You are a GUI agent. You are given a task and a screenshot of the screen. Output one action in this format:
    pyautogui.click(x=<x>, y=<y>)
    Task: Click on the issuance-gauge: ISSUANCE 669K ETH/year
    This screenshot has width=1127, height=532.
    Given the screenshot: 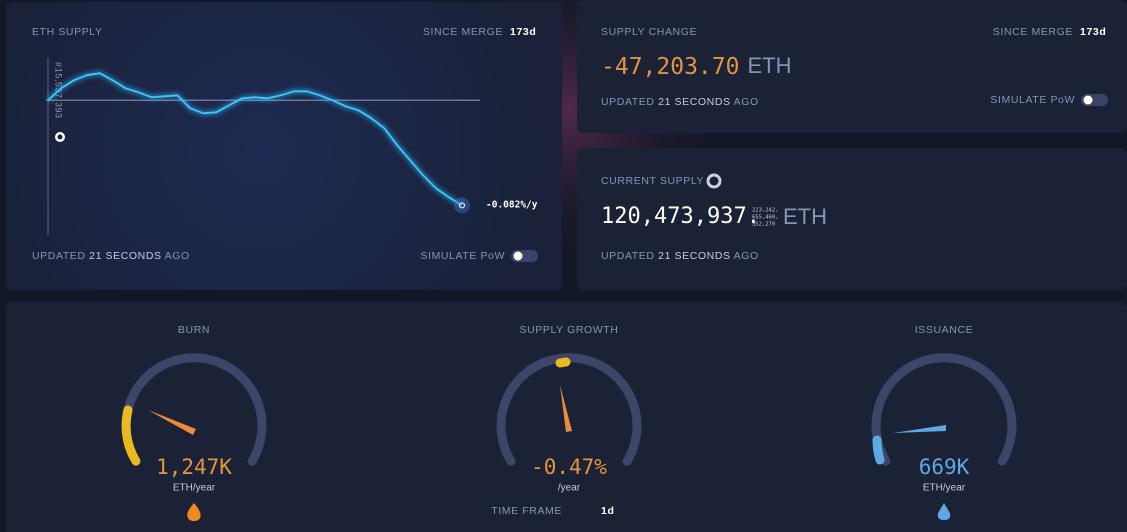 What is the action you would take?
    pyautogui.click(x=944, y=422)
    